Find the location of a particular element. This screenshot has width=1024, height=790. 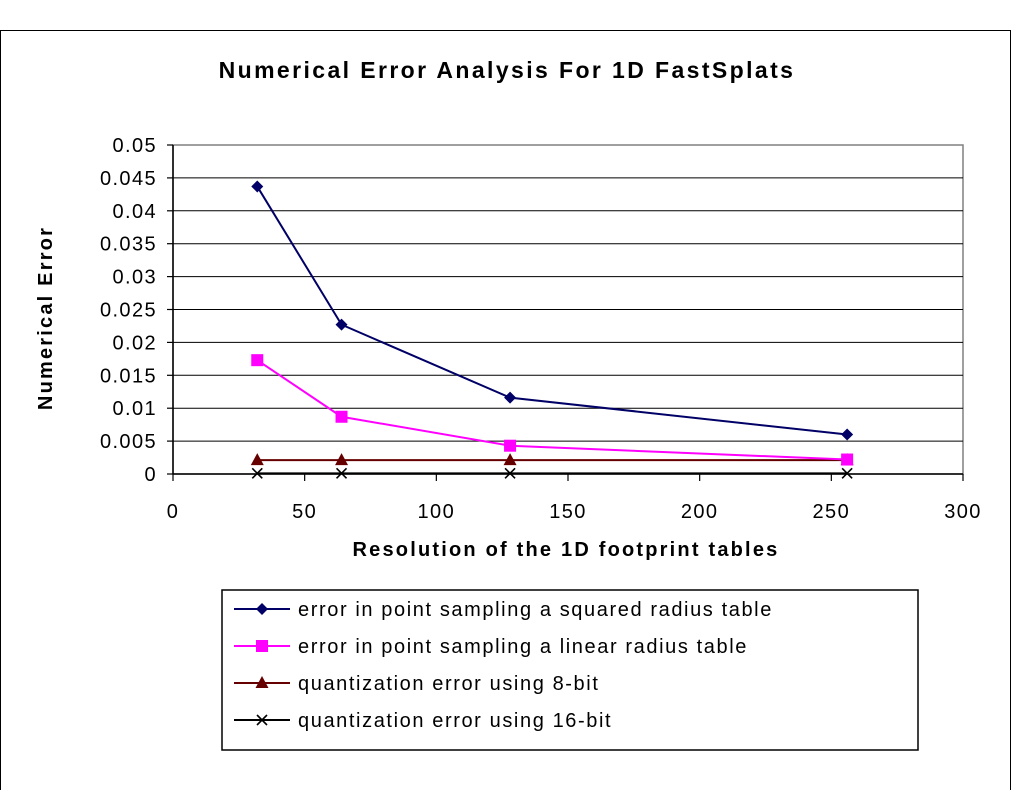

y-tick-label: 0.01 is located at coordinates (134, 409).